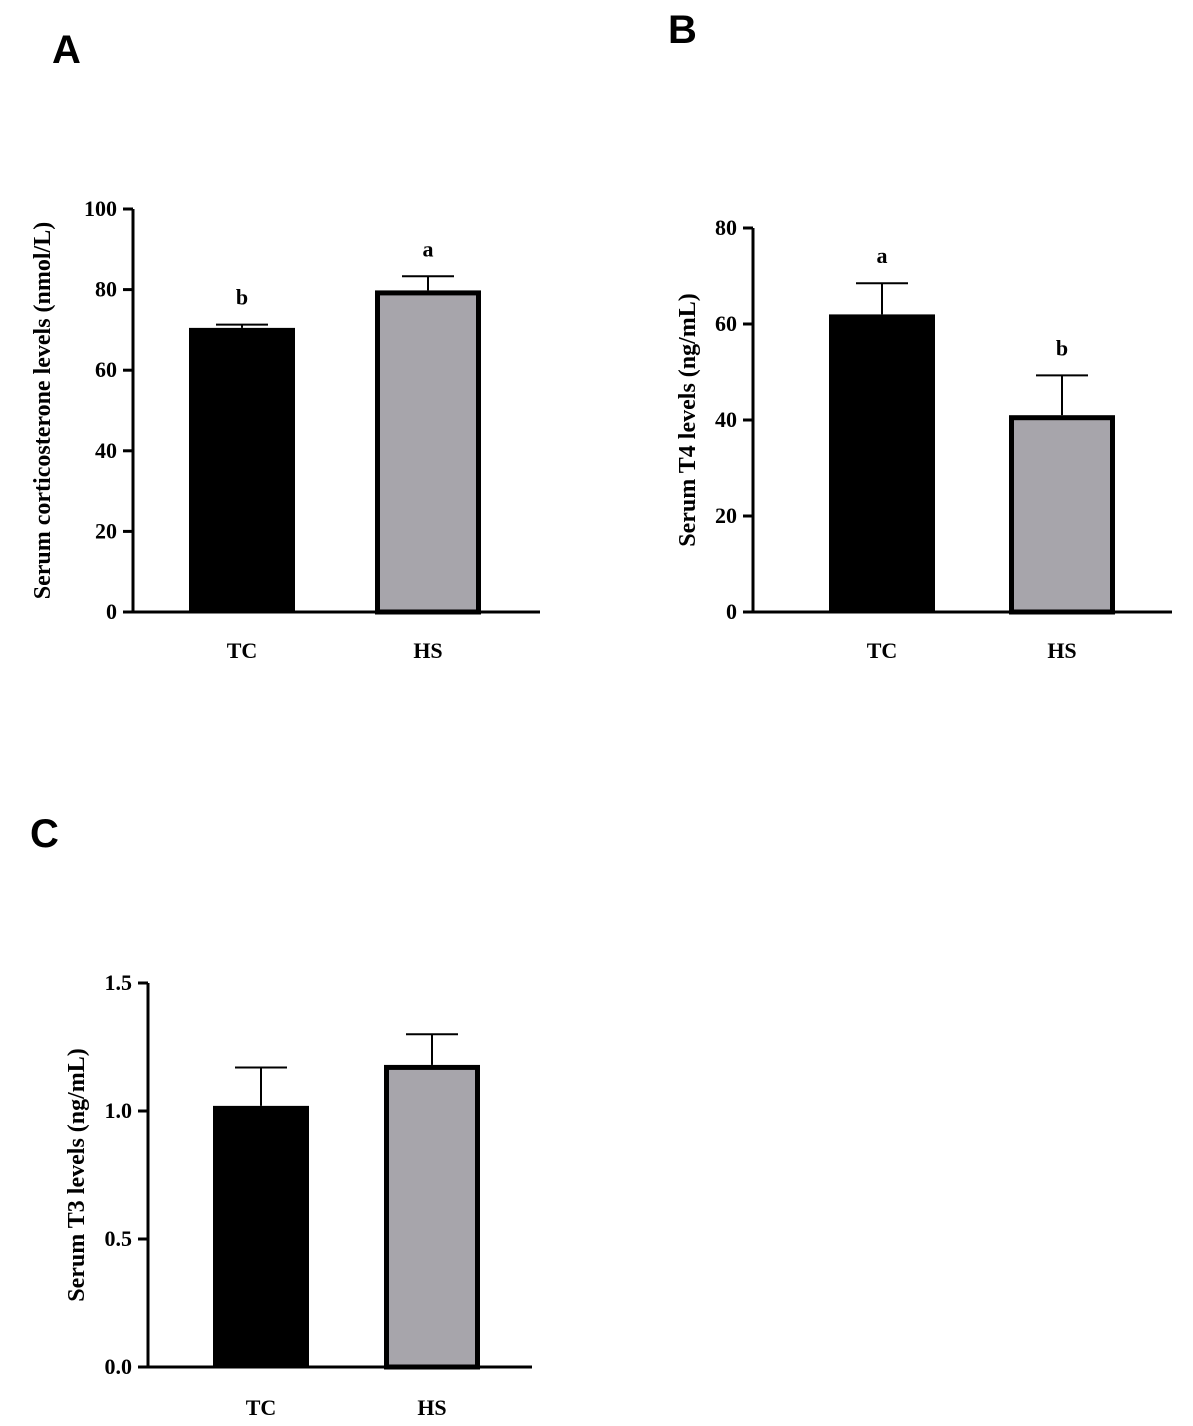 This screenshot has width=1193, height=1426. I want to click on panel-label-c: C, so click(44, 834).